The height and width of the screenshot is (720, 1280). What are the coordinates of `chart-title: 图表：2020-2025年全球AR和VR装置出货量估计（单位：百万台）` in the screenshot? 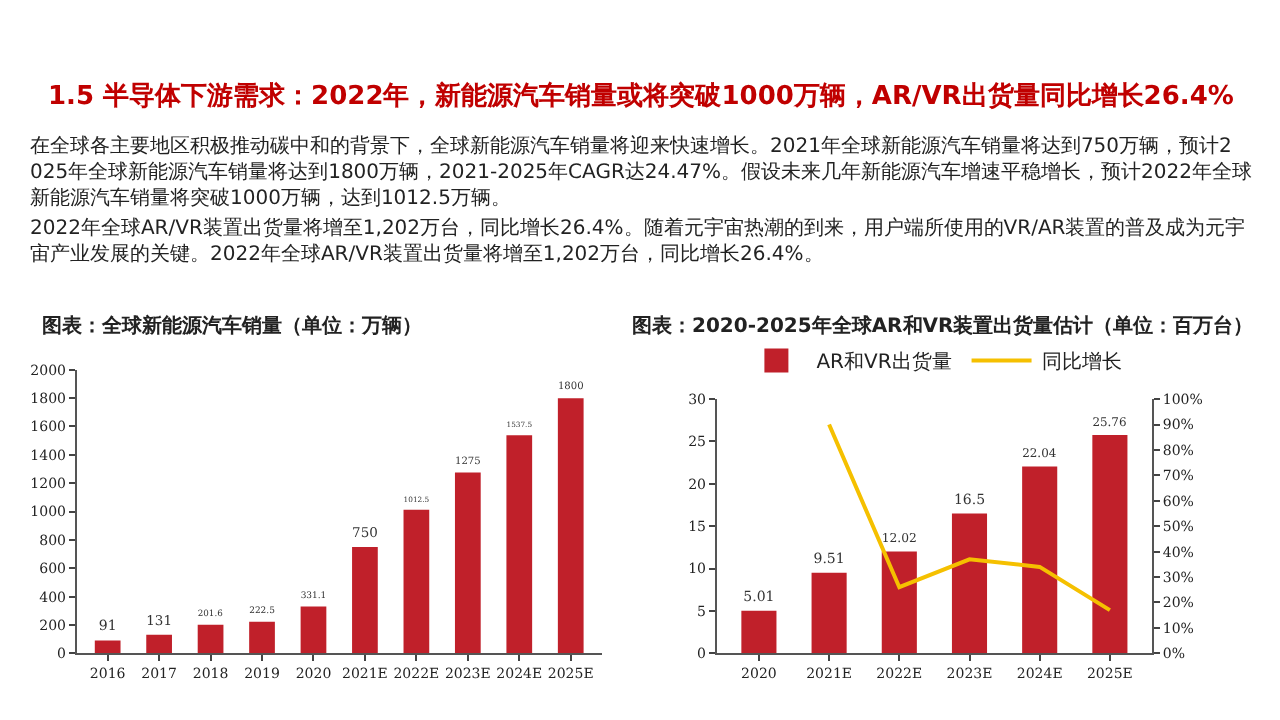 It's located at (943, 326).